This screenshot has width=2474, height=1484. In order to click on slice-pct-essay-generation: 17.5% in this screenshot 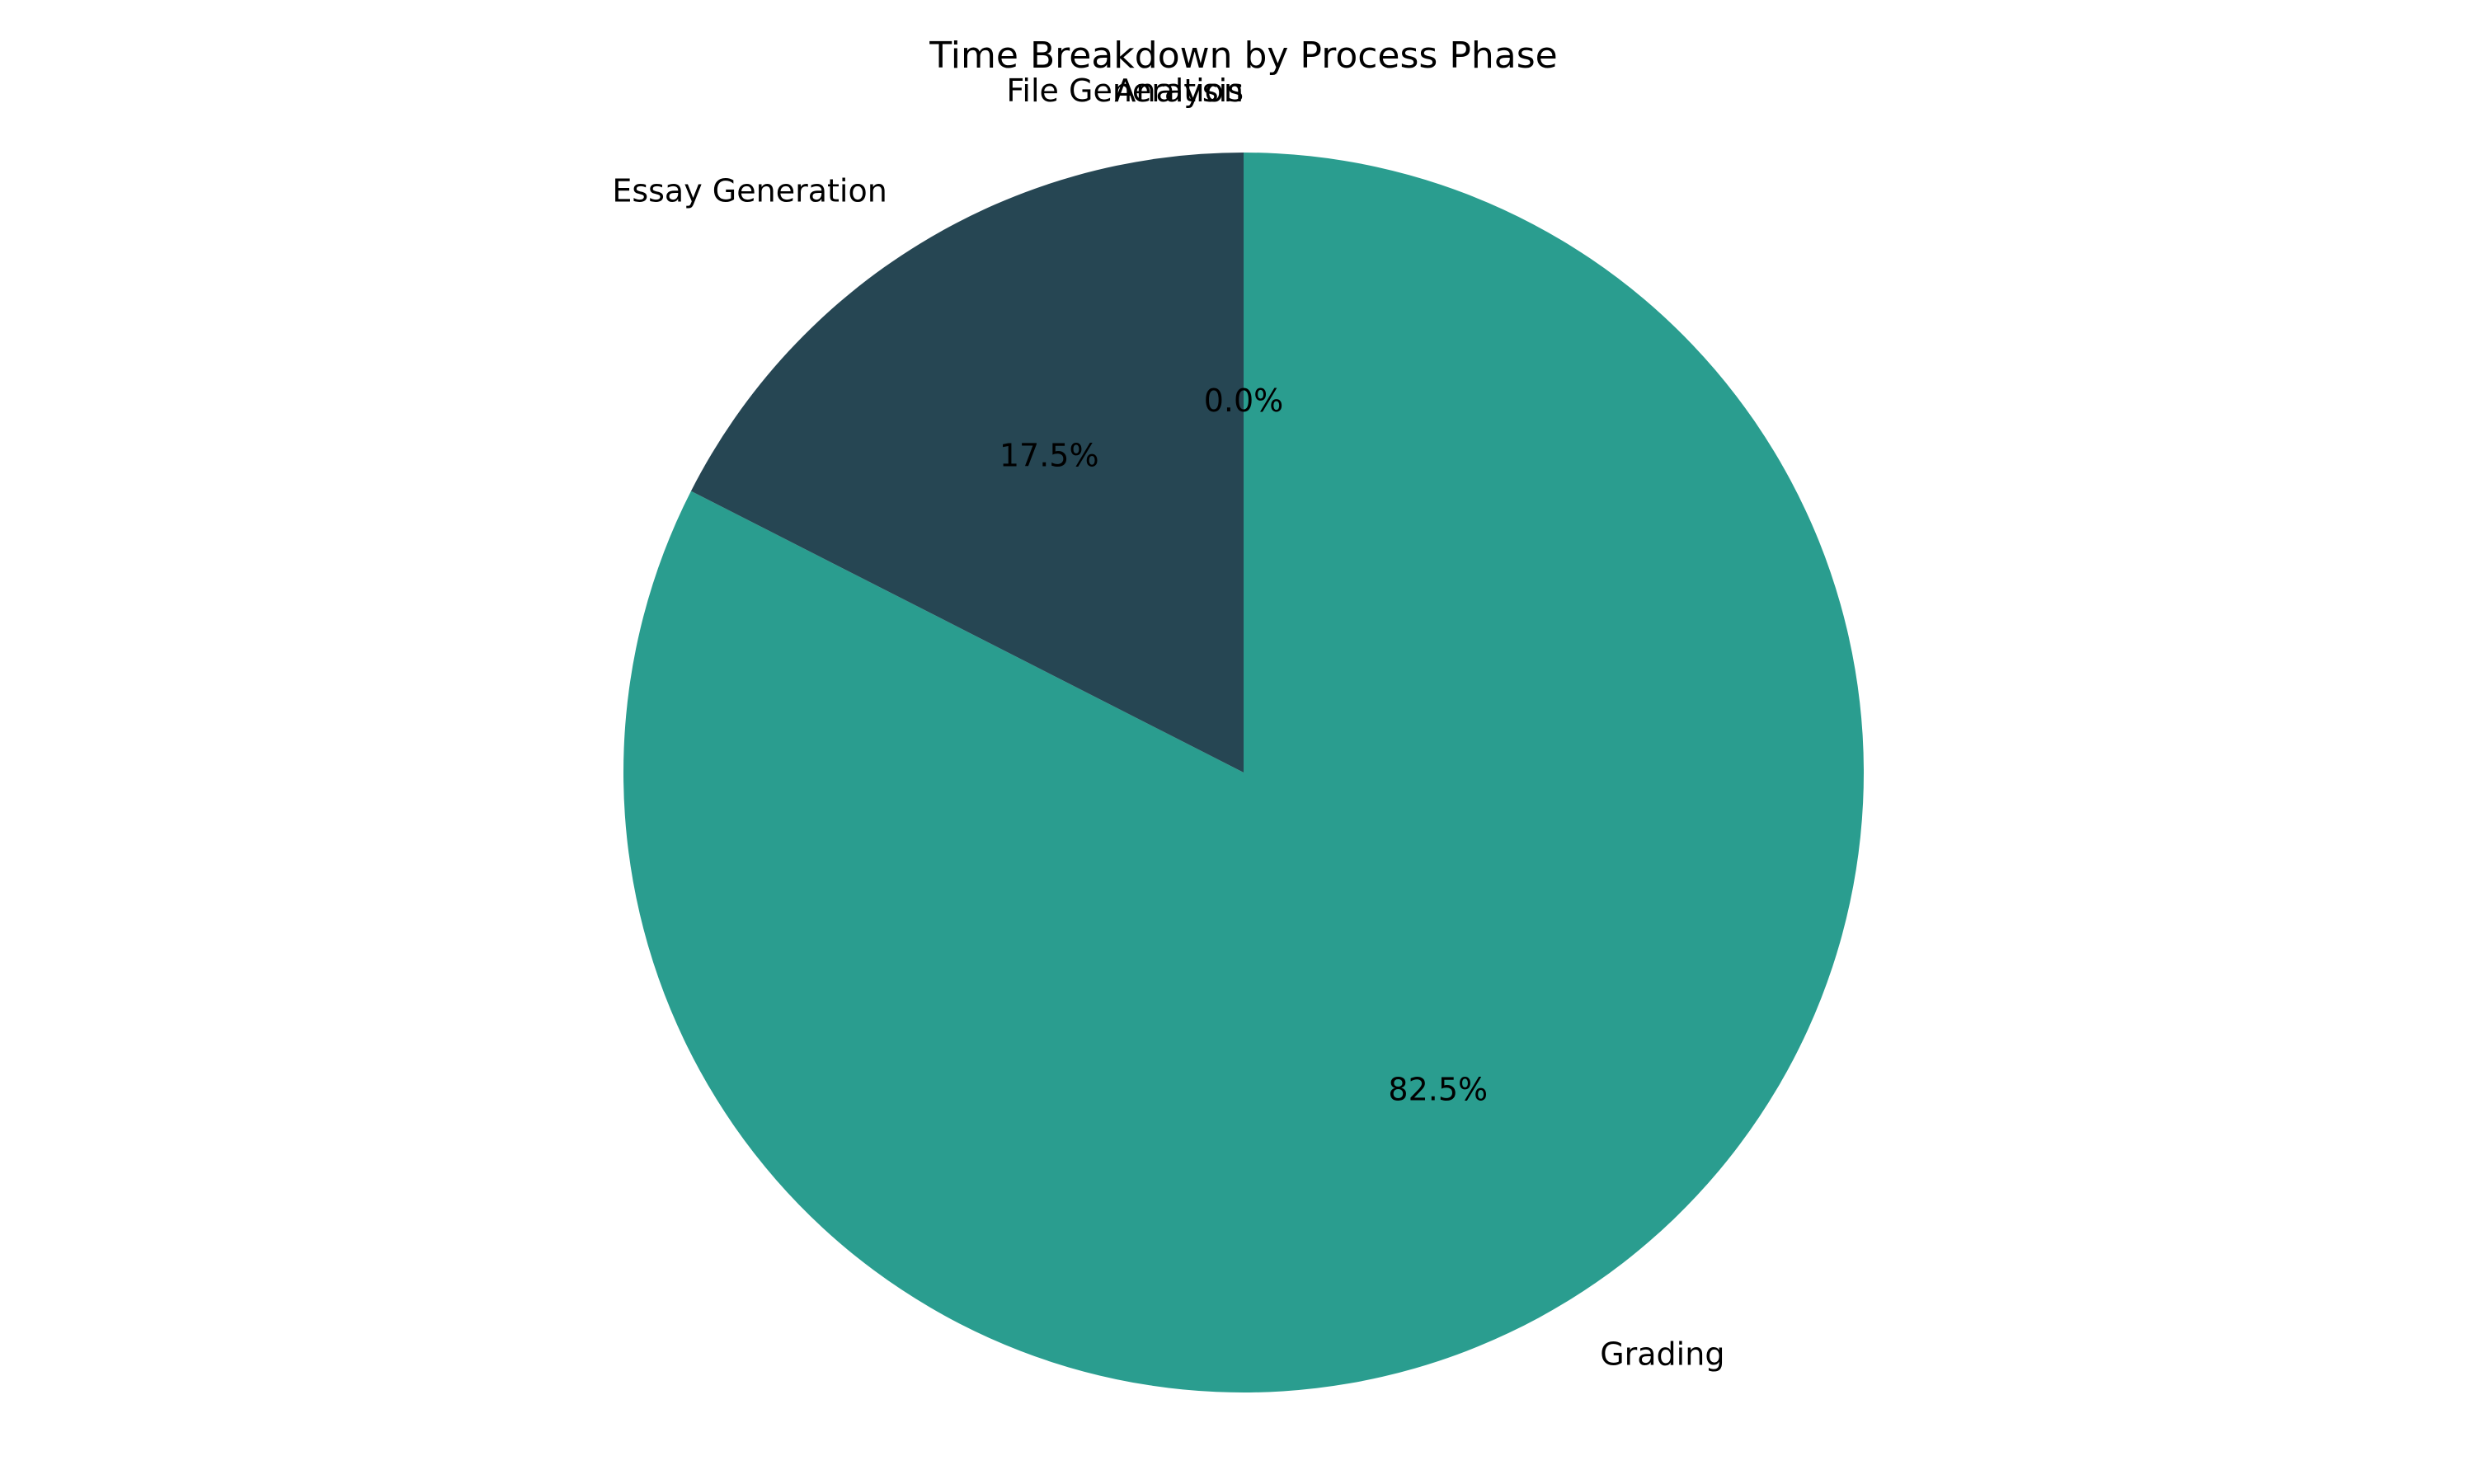, I will do `click(1049, 455)`.